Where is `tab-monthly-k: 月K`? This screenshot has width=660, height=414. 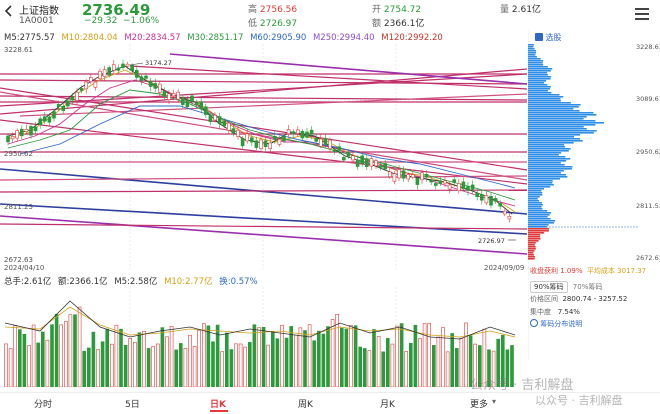
tab-monthly-k: 月K is located at coordinates (387, 405).